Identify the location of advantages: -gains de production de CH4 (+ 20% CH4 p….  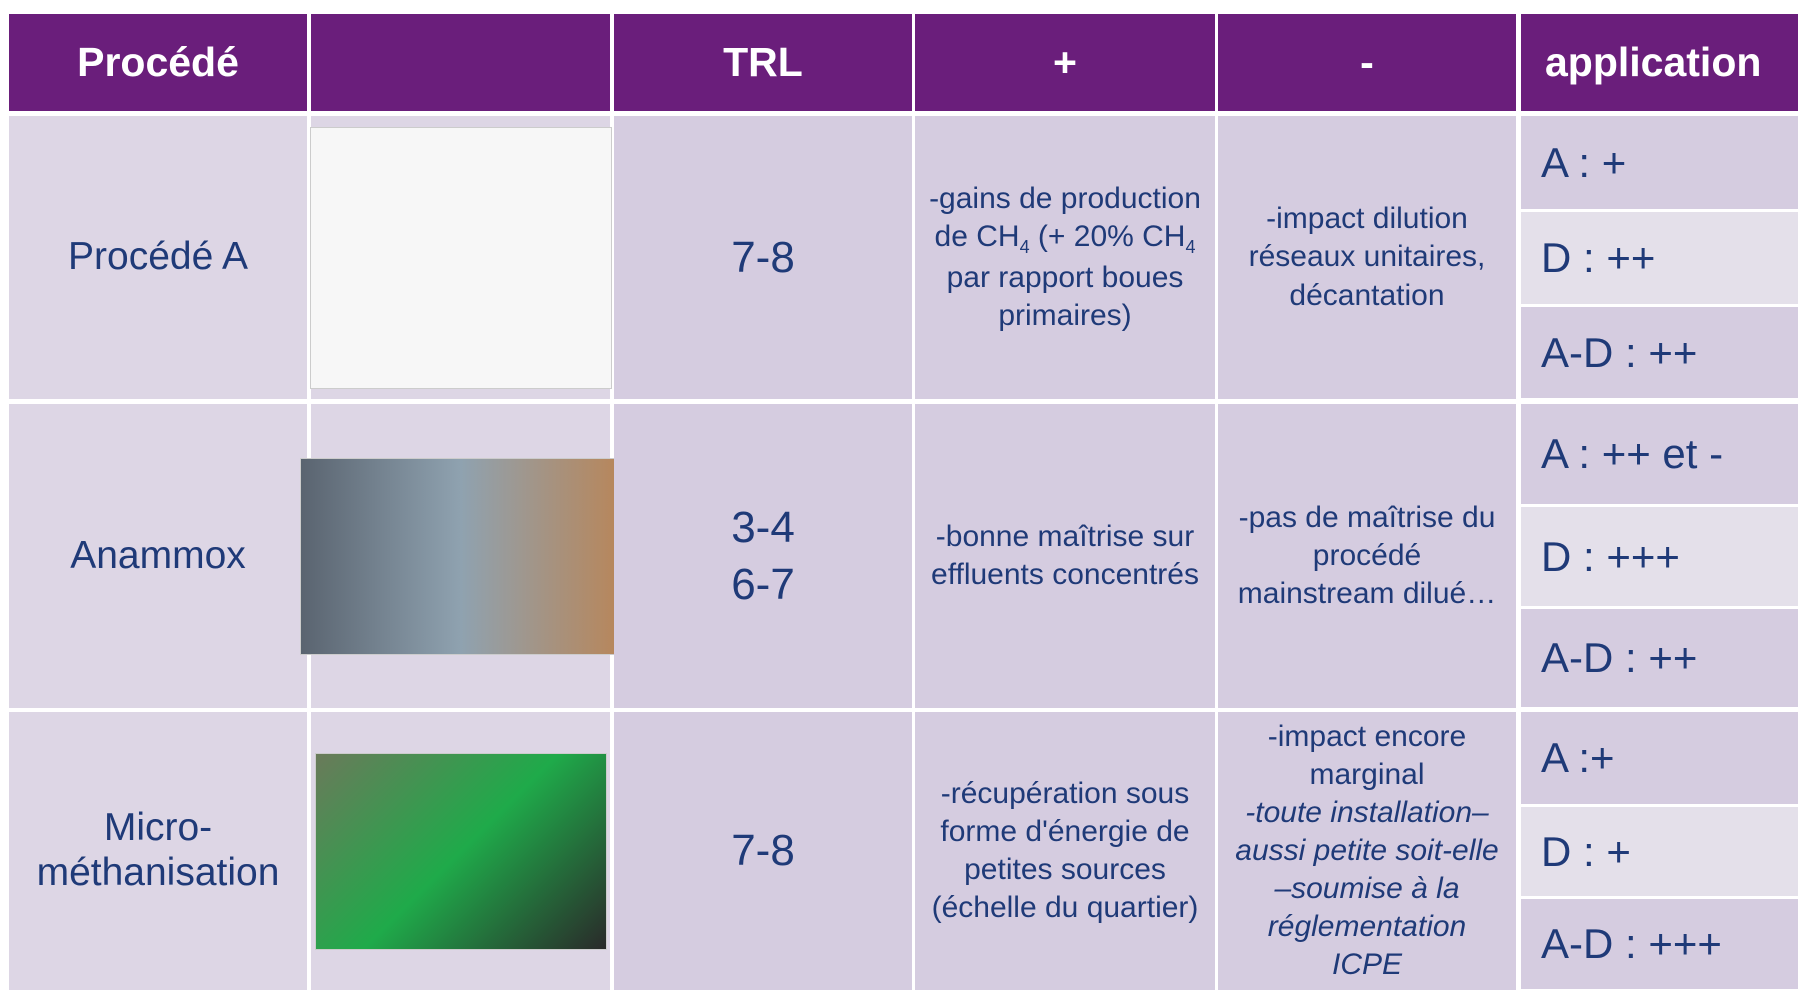
(1065, 257).